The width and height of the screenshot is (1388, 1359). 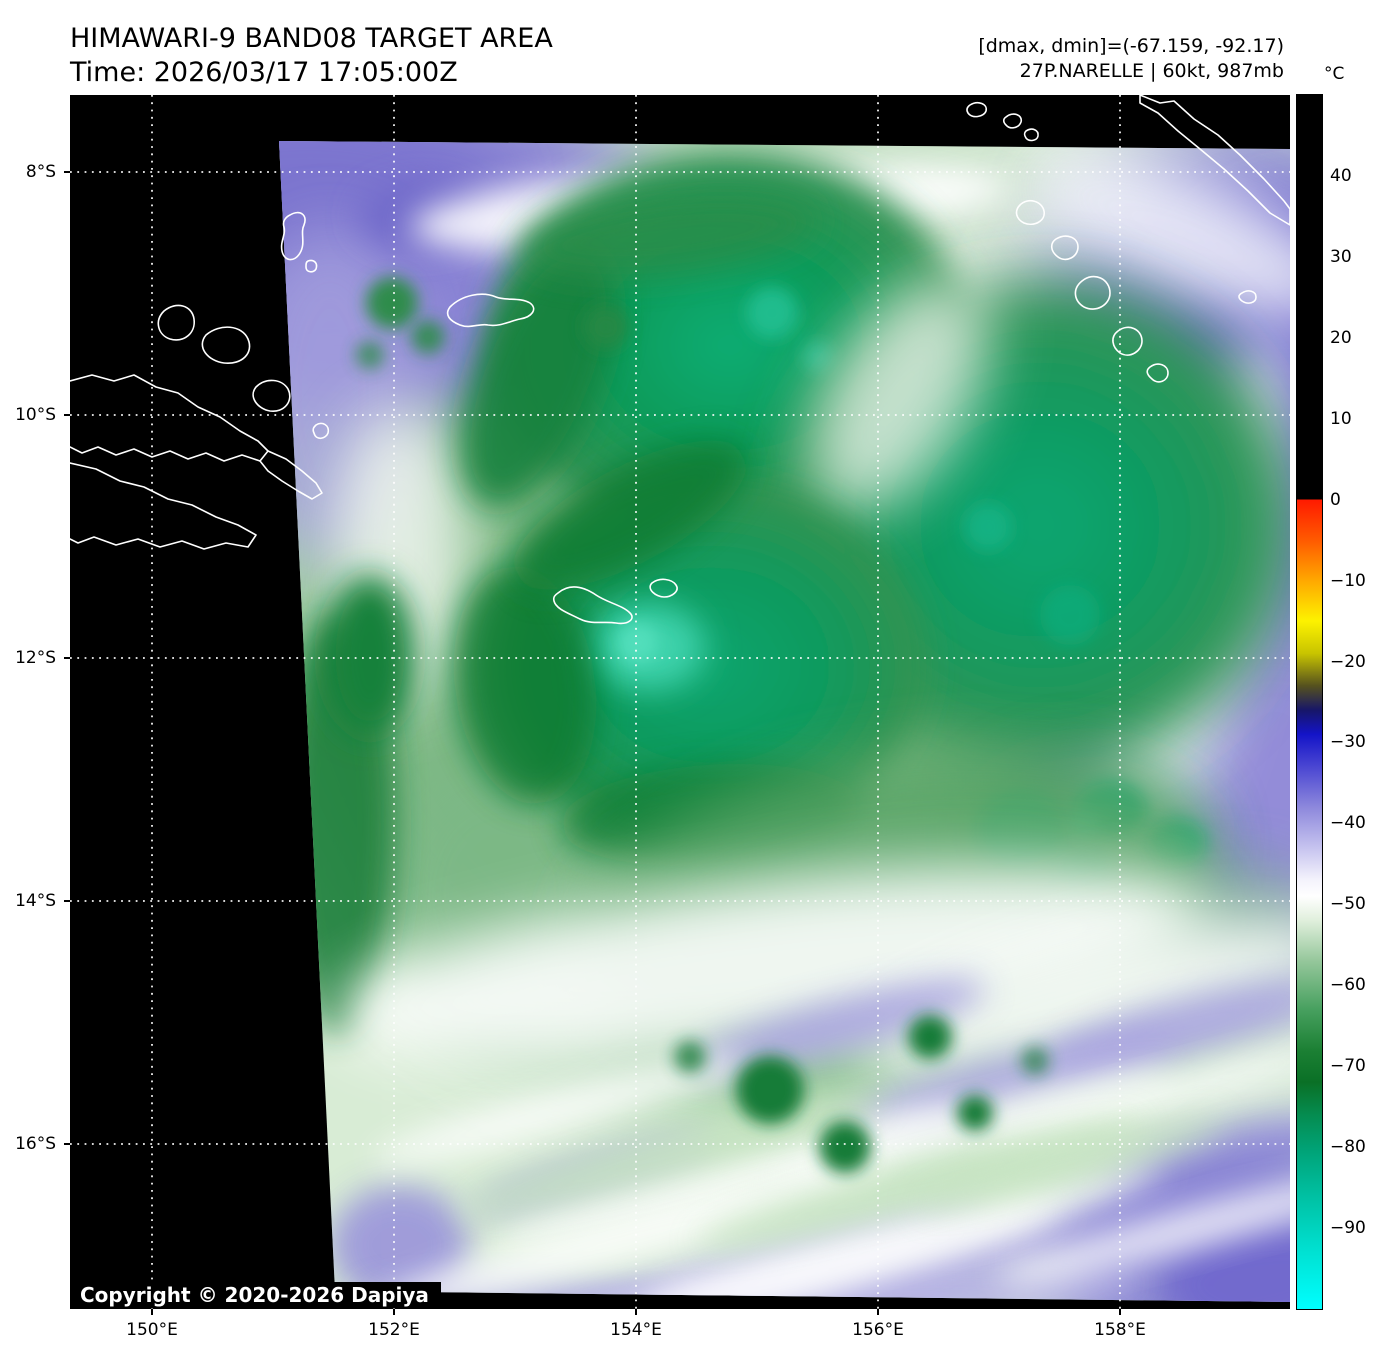 What do you see at coordinates (1348, 904) in the screenshot?
I see `colorbar-tick-label: −50` at bounding box center [1348, 904].